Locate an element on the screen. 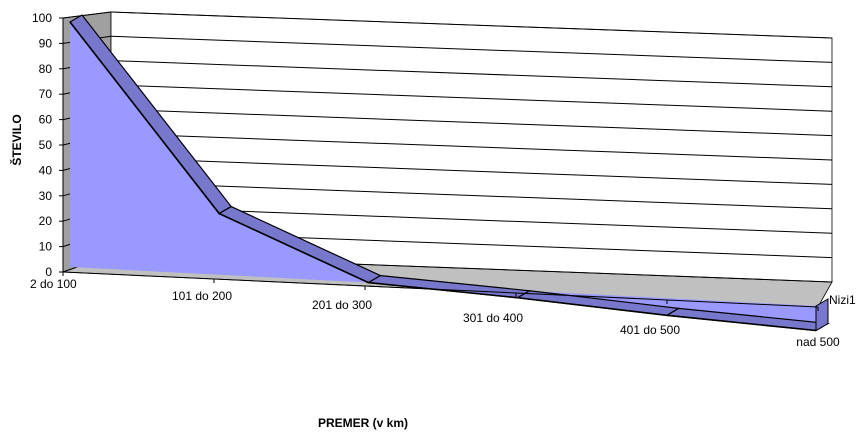 This screenshot has width=862, height=434. x-tick-label-2: 201 do 300 is located at coordinates (342, 305).